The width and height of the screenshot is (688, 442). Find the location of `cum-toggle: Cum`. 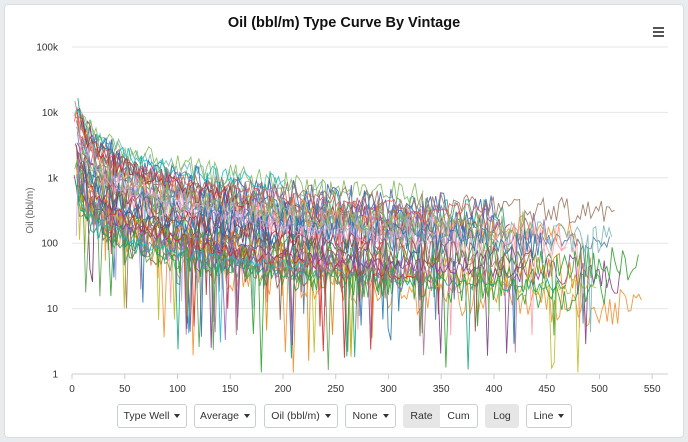

cum-toggle: Cum is located at coordinates (459, 416).